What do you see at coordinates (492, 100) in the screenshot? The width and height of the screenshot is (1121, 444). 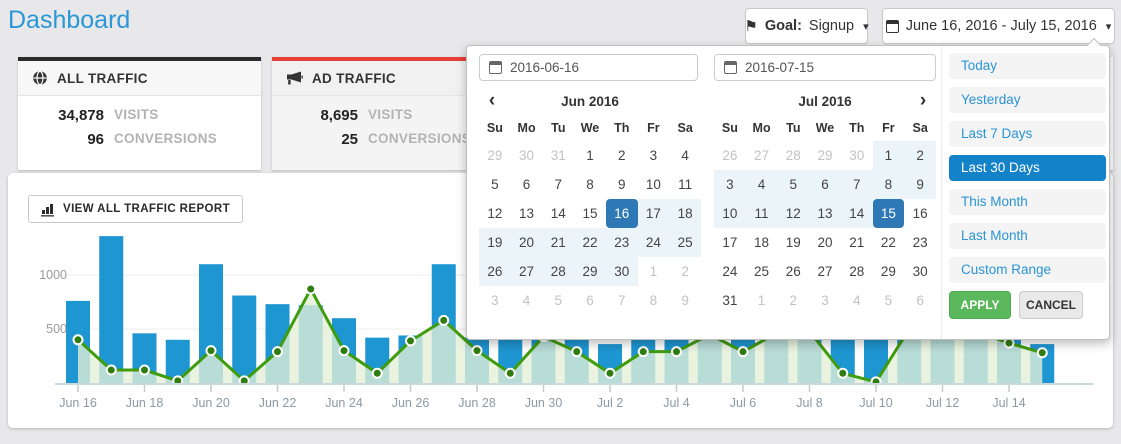 I see `prev-month-icon: ‹` at bounding box center [492, 100].